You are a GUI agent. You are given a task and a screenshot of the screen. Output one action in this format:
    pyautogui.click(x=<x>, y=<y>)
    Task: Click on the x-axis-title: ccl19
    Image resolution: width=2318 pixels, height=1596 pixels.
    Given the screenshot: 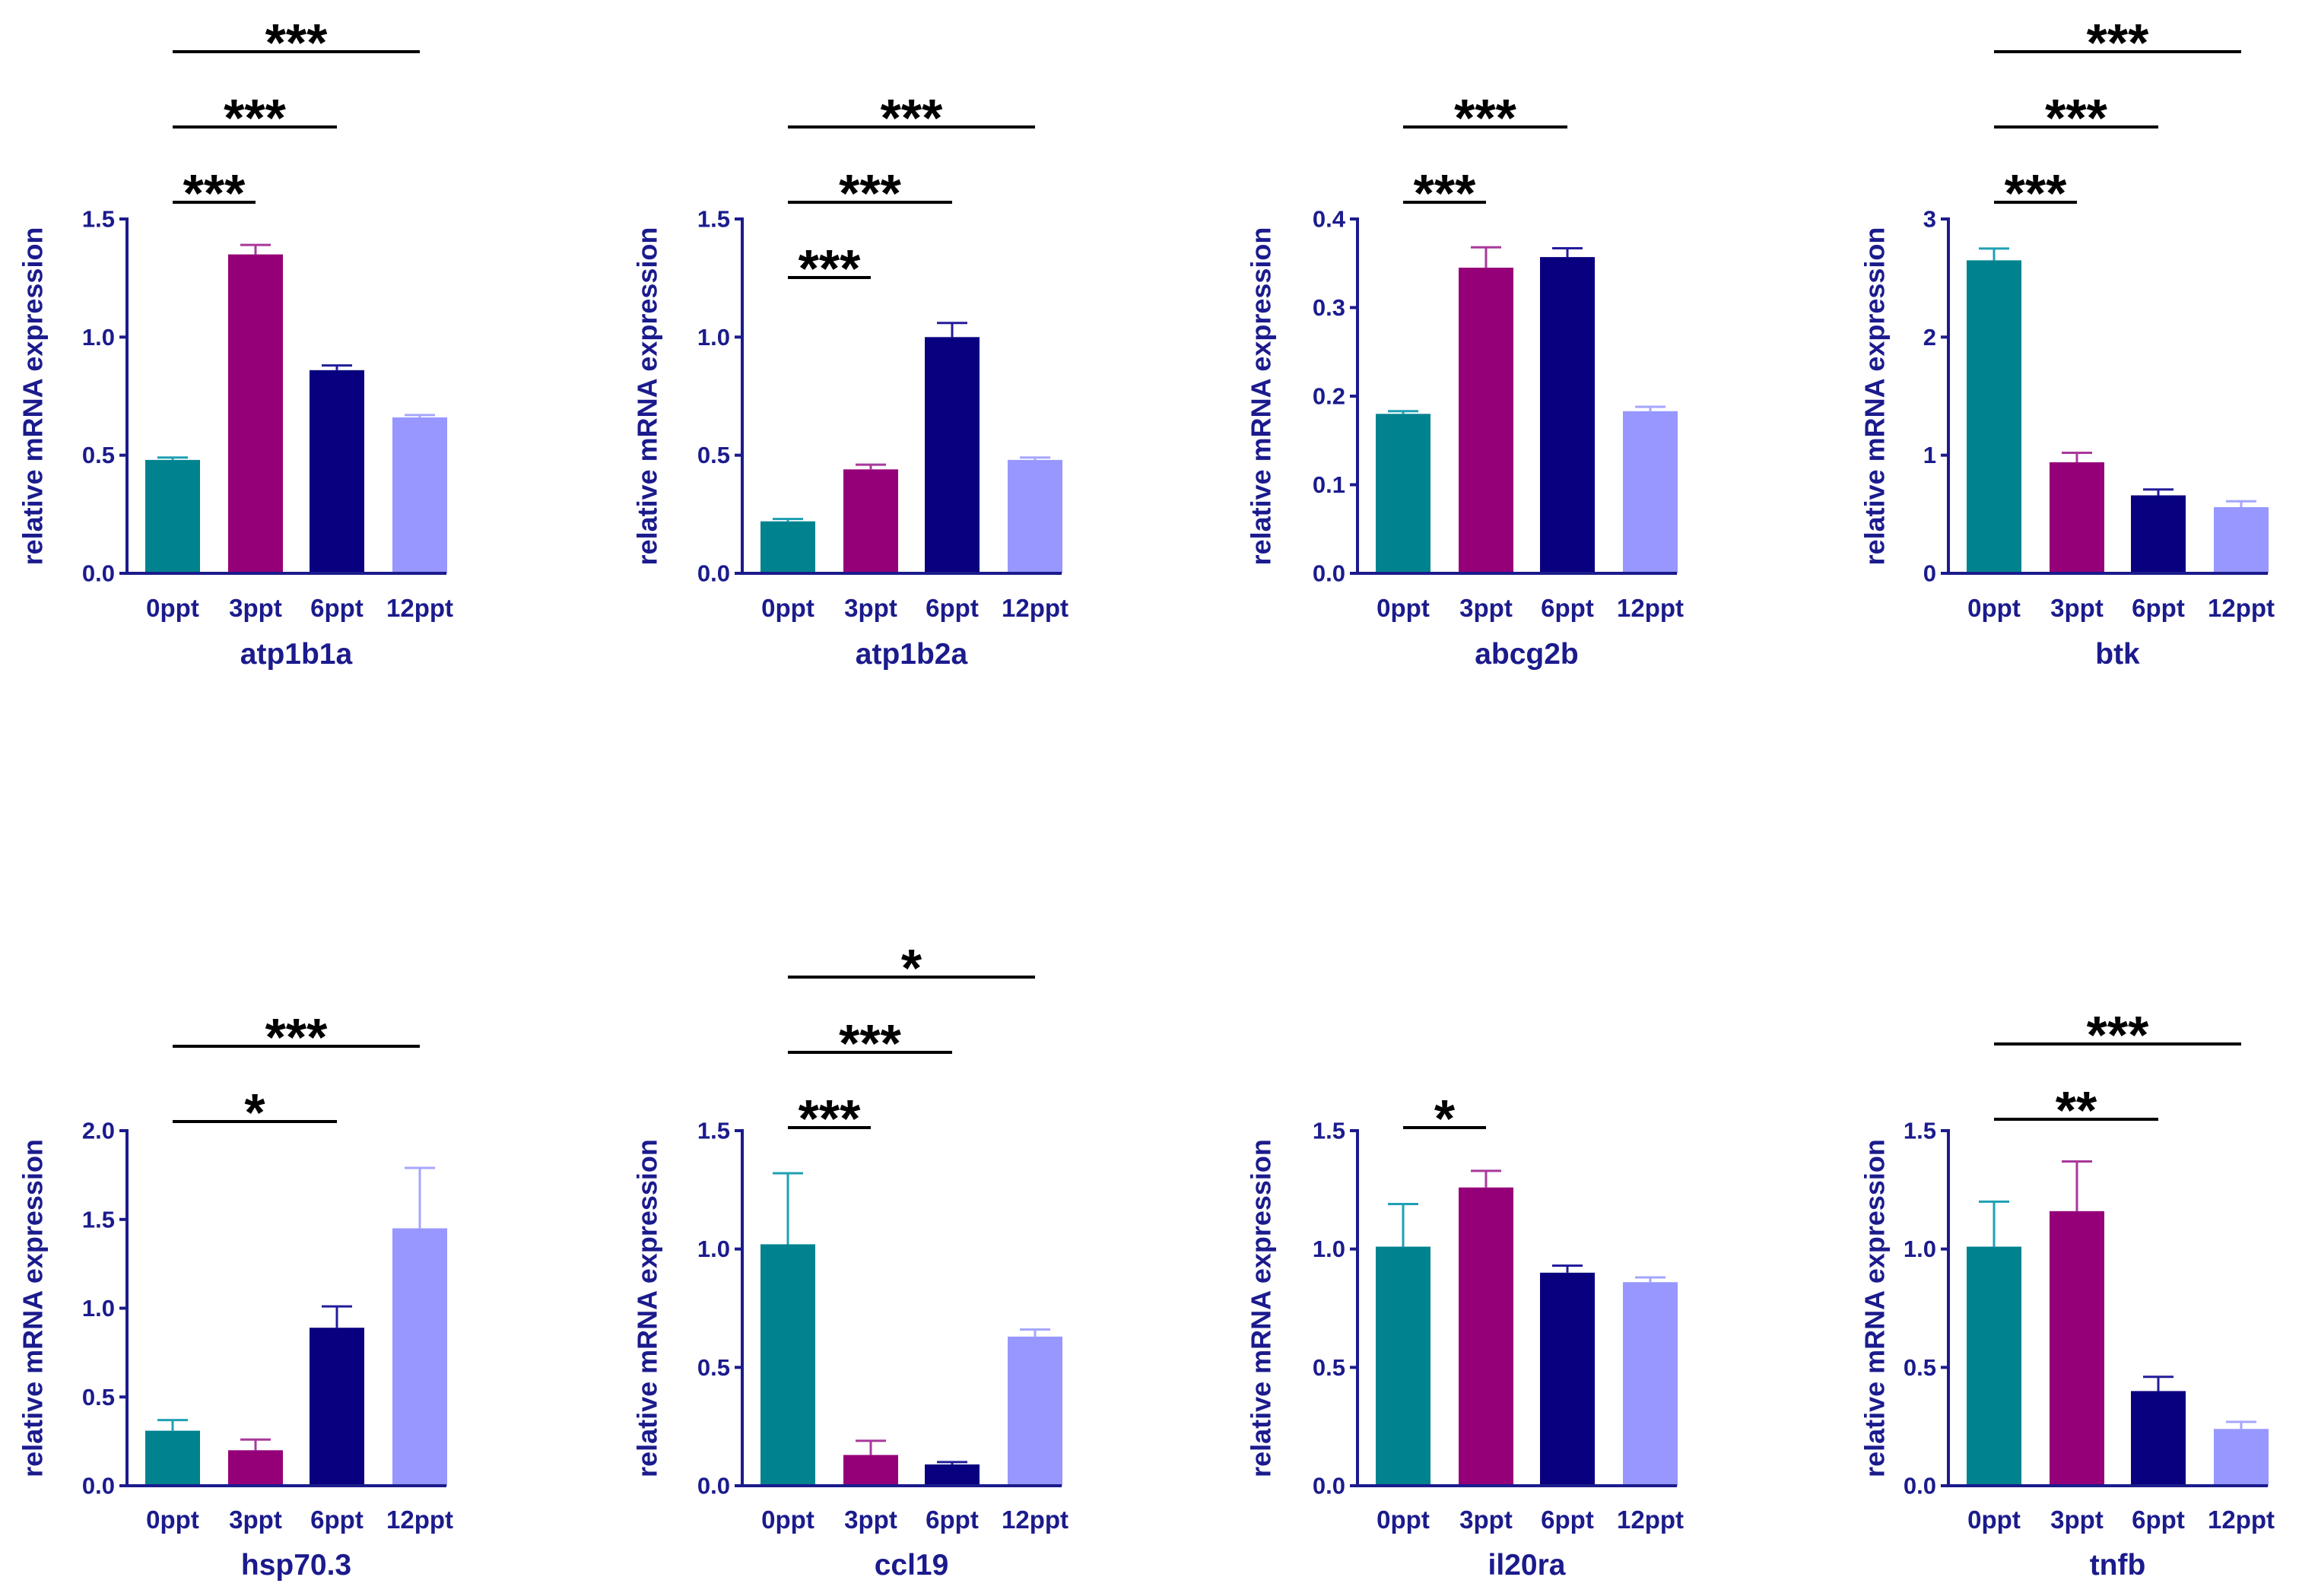 What is the action you would take?
    pyautogui.click(x=912, y=1566)
    